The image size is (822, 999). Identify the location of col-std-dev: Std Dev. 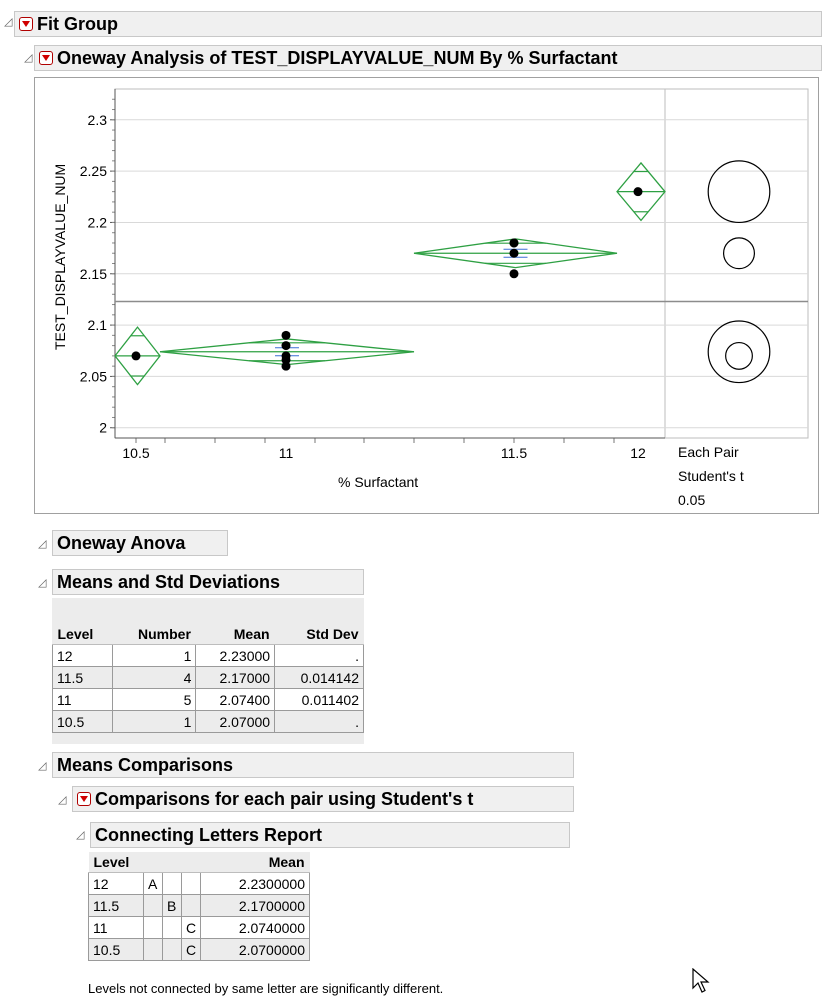
(319, 634).